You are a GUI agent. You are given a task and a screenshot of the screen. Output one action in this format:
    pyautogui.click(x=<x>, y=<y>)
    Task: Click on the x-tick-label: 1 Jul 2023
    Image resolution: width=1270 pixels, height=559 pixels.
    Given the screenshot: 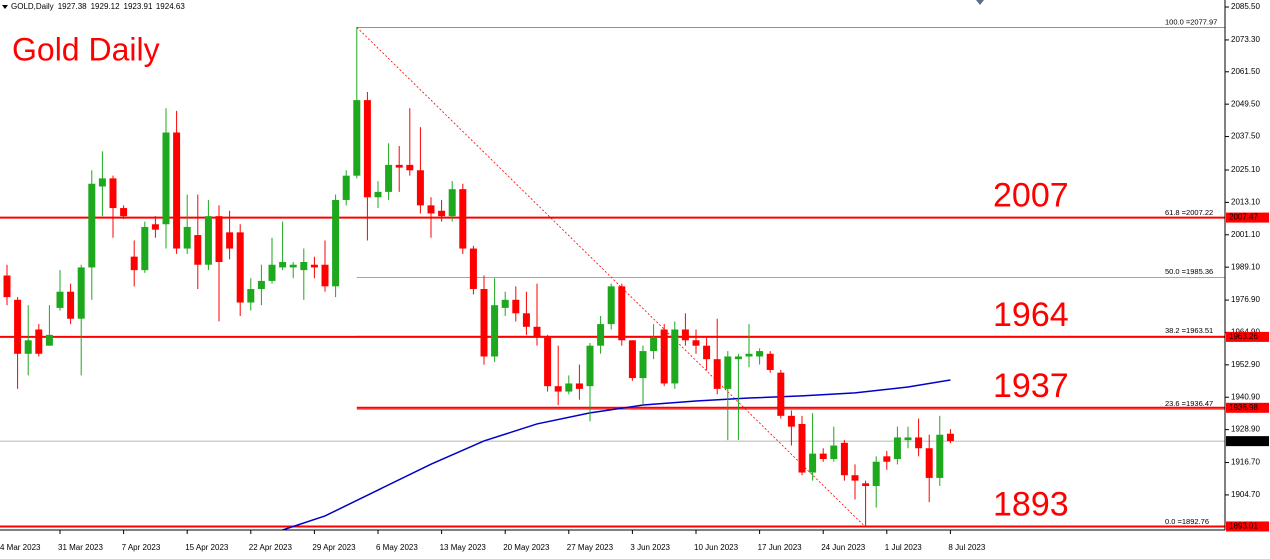 What is the action you would take?
    pyautogui.click(x=903, y=547)
    